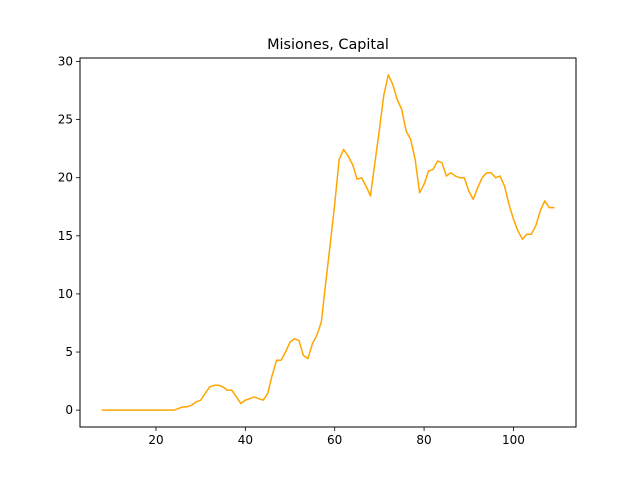 The width and height of the screenshot is (640, 480). What do you see at coordinates (423, 440) in the screenshot?
I see `x-tick-label: 80` at bounding box center [423, 440].